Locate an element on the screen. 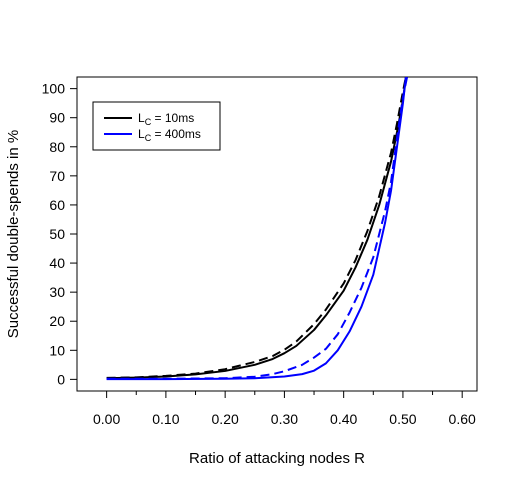  y-tick-label: 10 is located at coordinates (57, 350).